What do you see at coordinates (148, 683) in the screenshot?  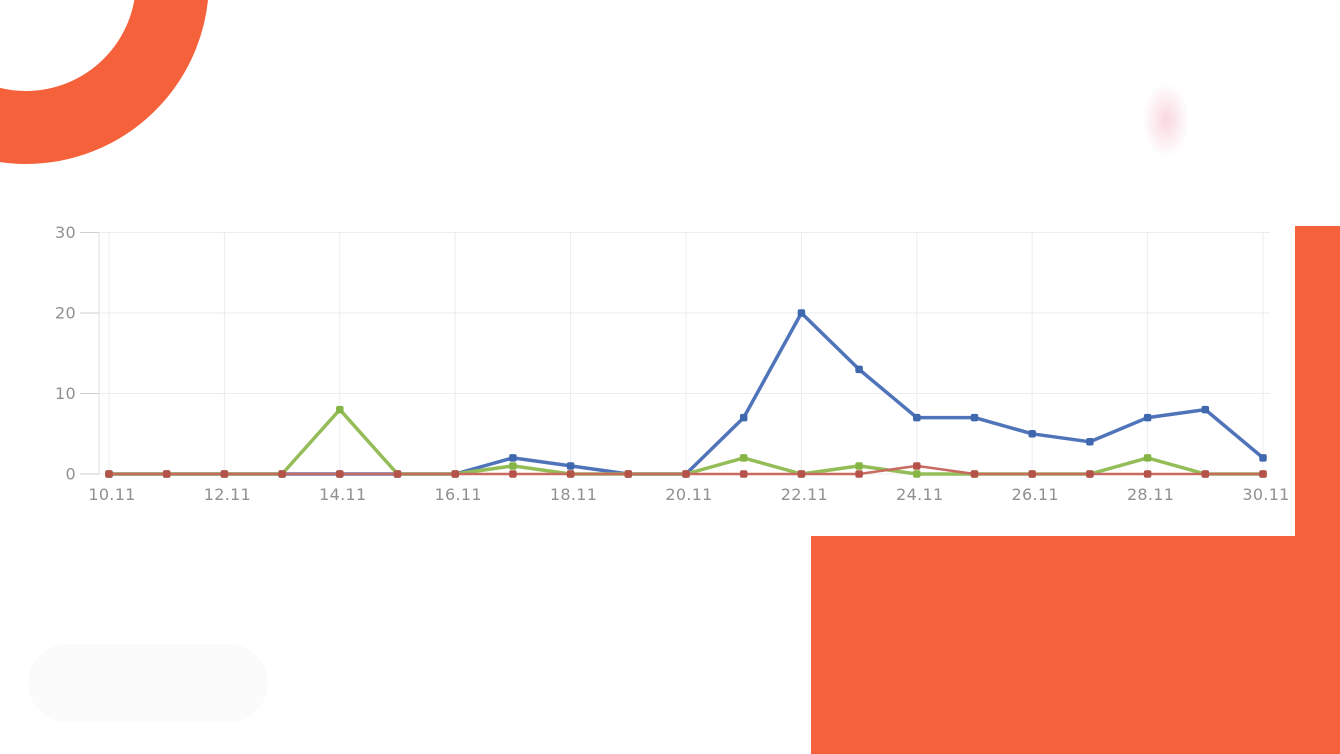 I see `faint-pill-decoration` at bounding box center [148, 683].